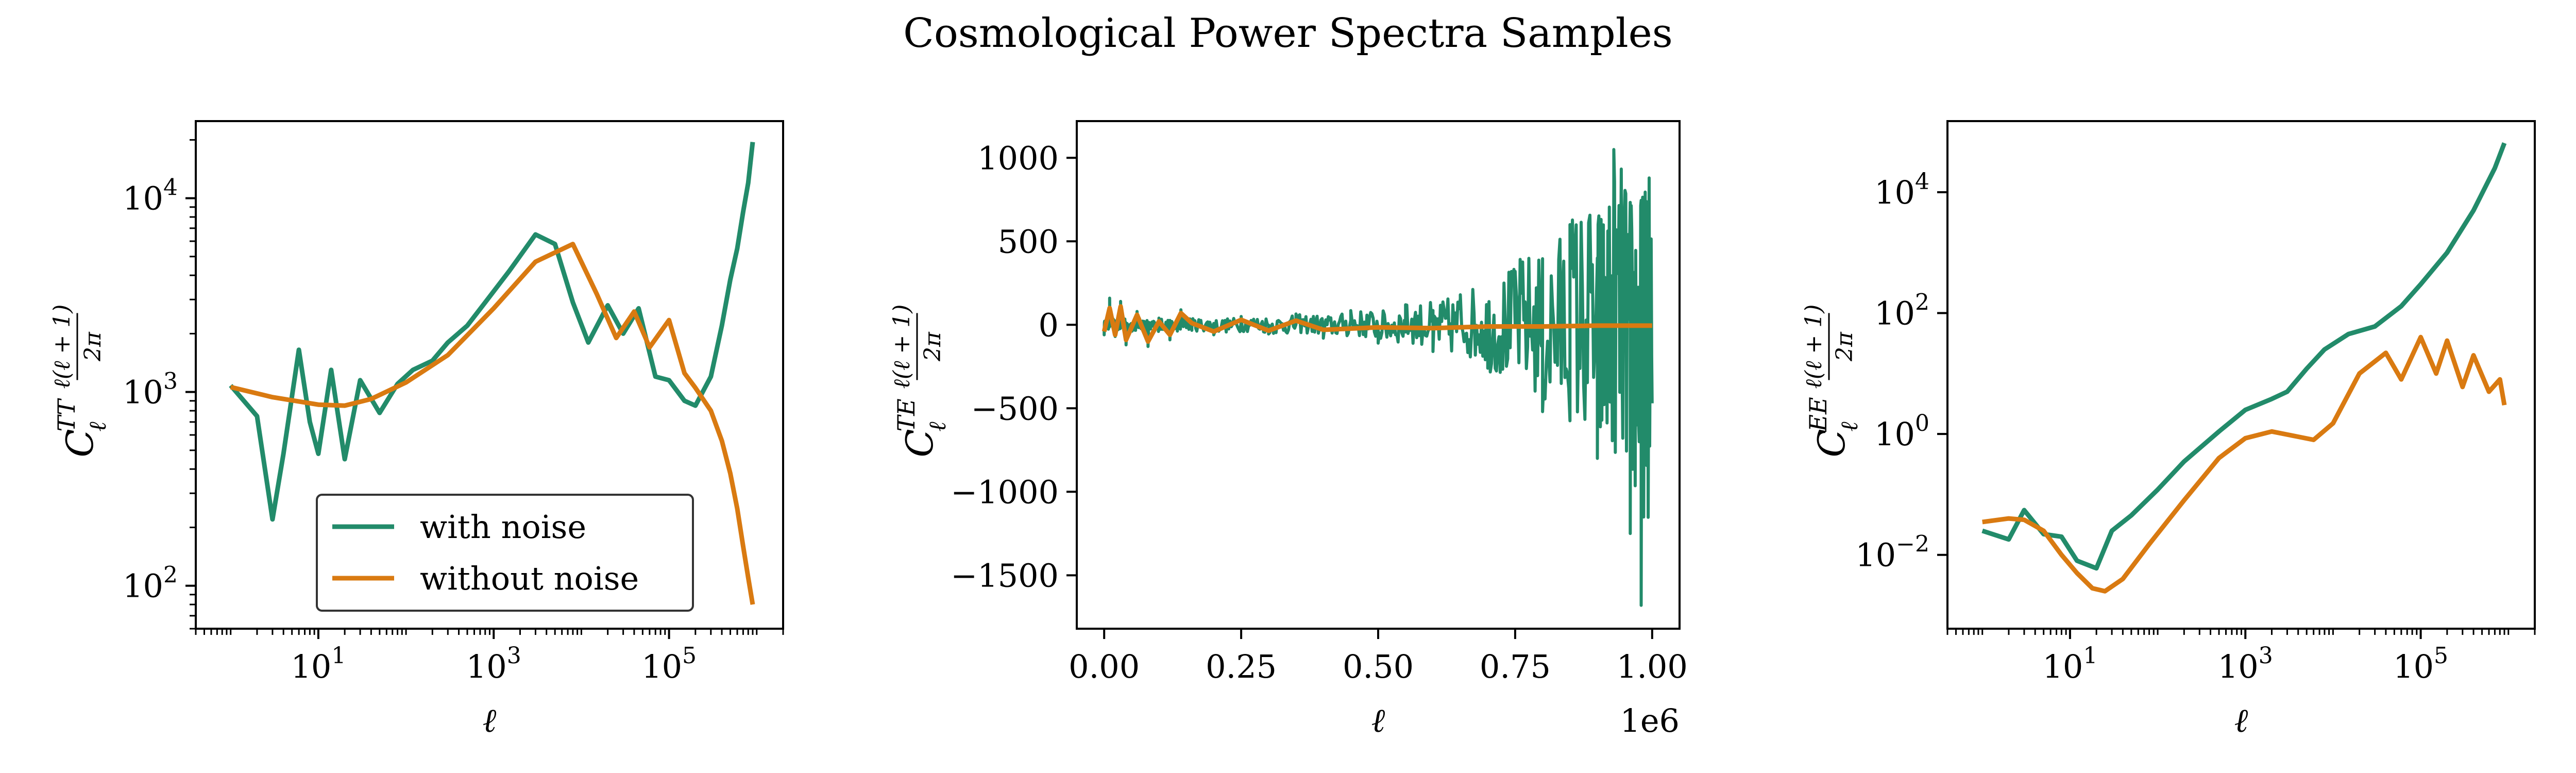 The width and height of the screenshot is (2576, 773). Describe the element at coordinates (503, 527) in the screenshot. I see `legend-label: with noise` at that location.